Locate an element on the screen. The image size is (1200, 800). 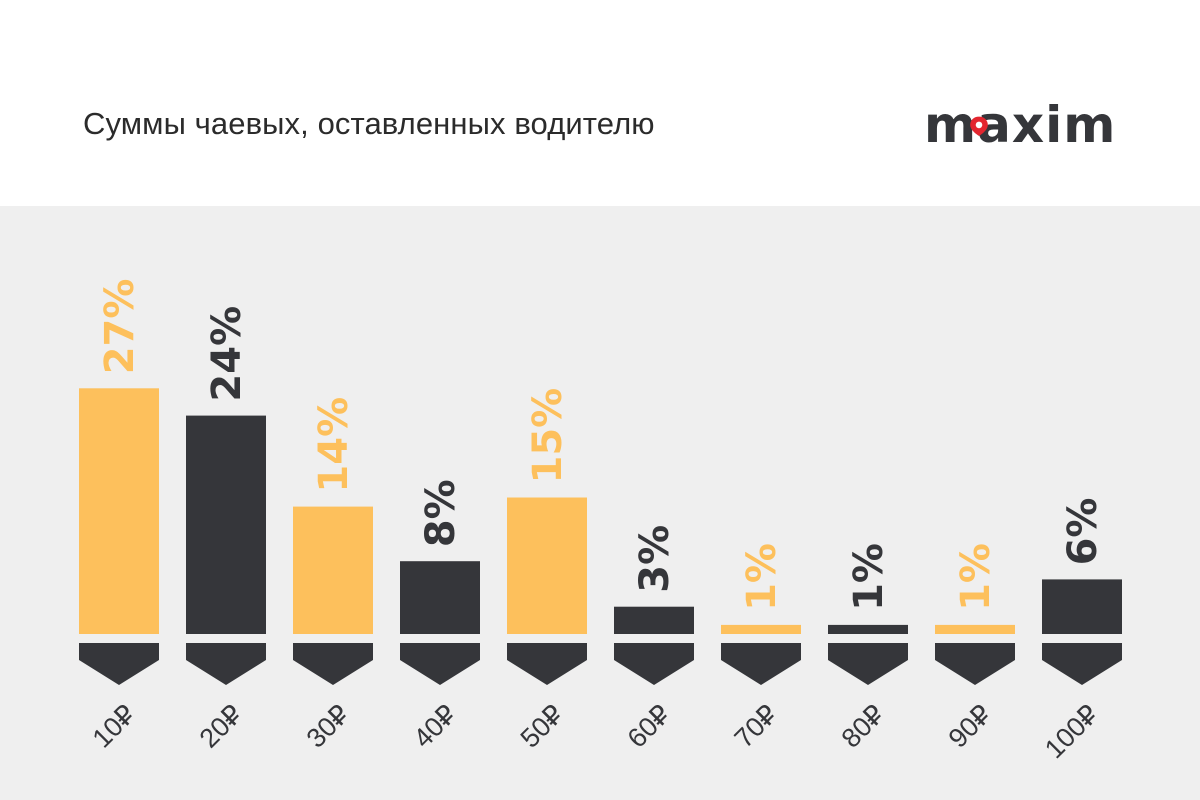
chart-title: Суммы чаевых, оставленных водителю is located at coordinates (369, 123).